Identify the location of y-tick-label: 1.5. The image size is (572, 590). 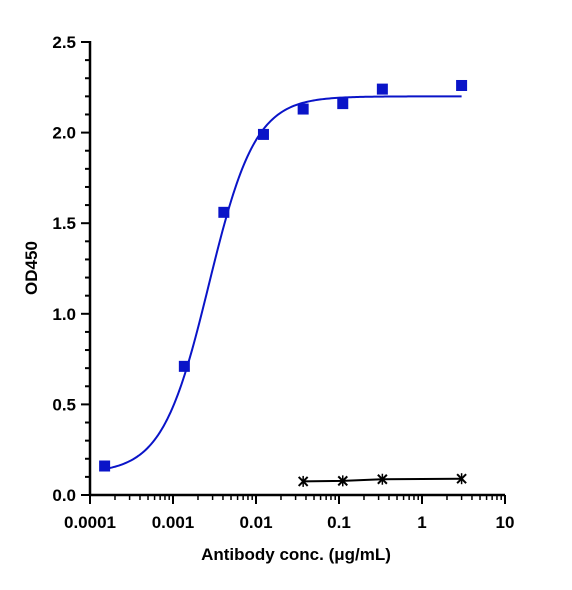
(64, 223).